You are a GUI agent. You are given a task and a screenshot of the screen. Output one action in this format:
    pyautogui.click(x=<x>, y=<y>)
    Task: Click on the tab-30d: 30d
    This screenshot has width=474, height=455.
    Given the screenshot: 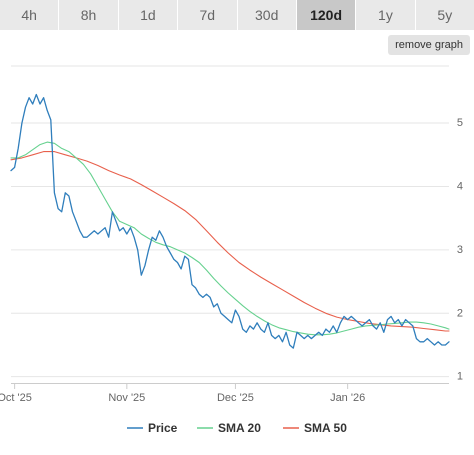 What is the action you would take?
    pyautogui.click(x=267, y=15)
    